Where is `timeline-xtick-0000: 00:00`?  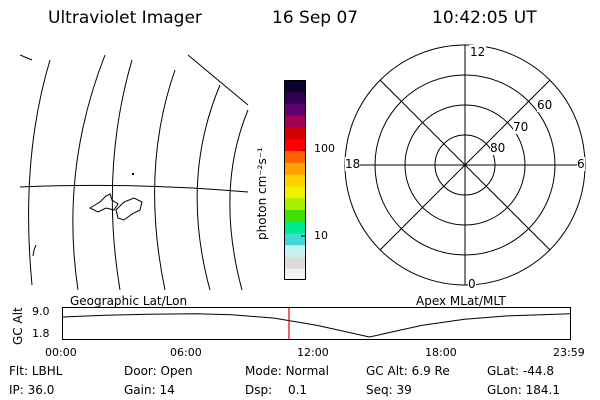
timeline-xtick-0000: 00:00 is located at coordinates (61, 352).